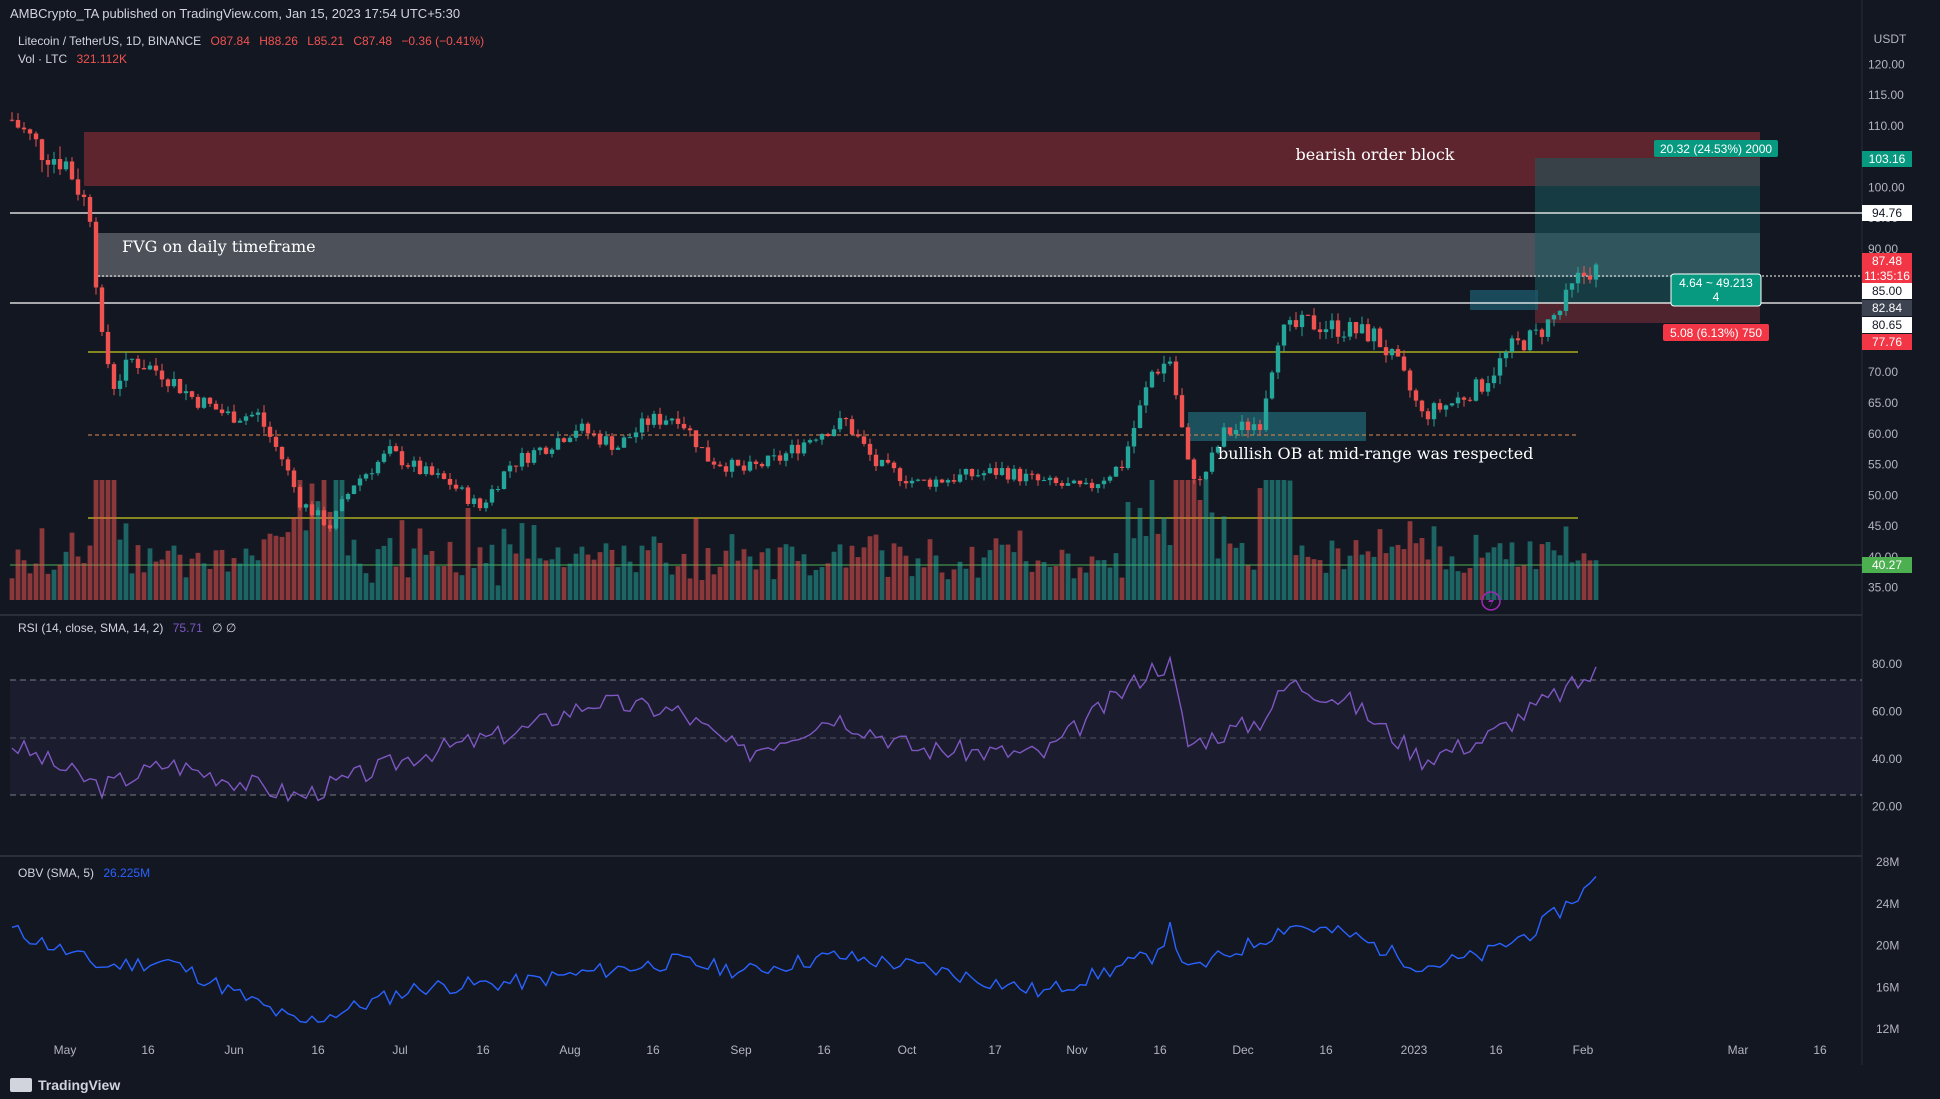 The height and width of the screenshot is (1099, 1940). Describe the element at coordinates (442, 41) in the screenshot. I see `legend-change: −0.36 (−0.41%)` at that location.